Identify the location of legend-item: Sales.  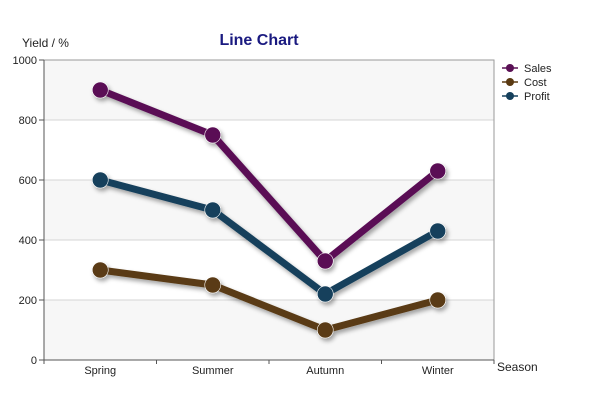
(527, 69).